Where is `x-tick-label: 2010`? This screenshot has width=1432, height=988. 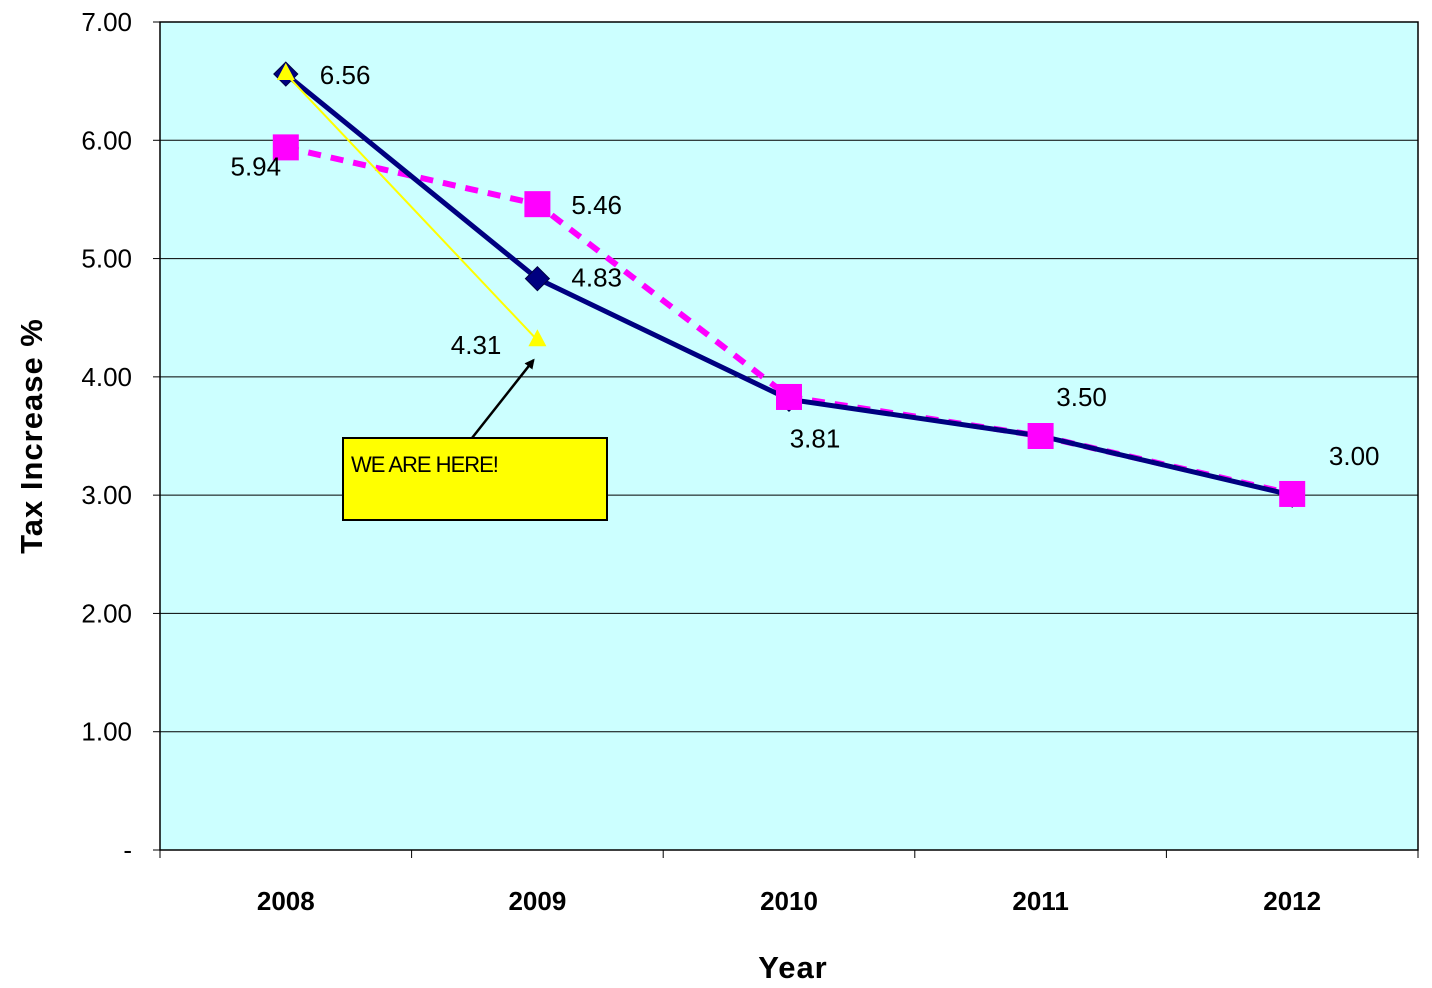 x-tick-label: 2010 is located at coordinates (789, 901).